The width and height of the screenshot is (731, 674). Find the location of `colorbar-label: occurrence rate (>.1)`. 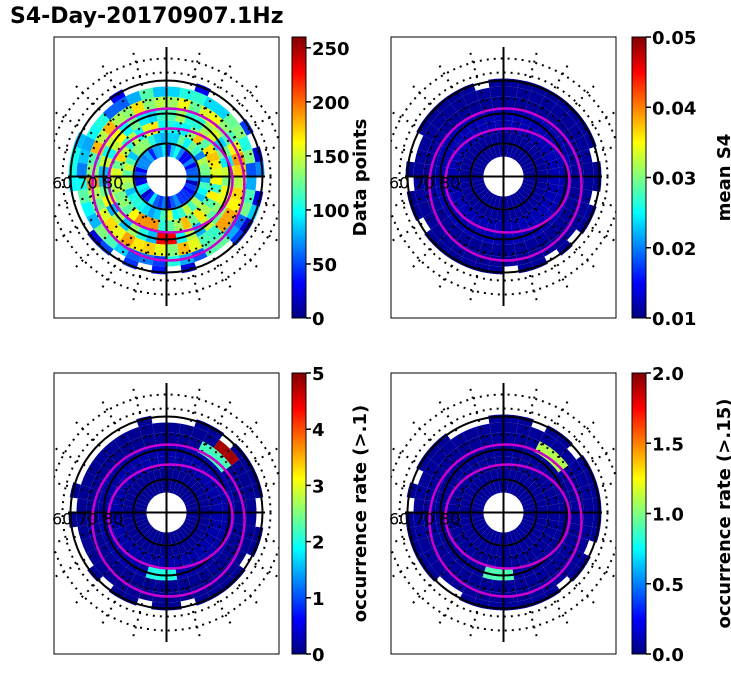

colorbar-label: occurrence rate (>.1) is located at coordinates (360, 513).